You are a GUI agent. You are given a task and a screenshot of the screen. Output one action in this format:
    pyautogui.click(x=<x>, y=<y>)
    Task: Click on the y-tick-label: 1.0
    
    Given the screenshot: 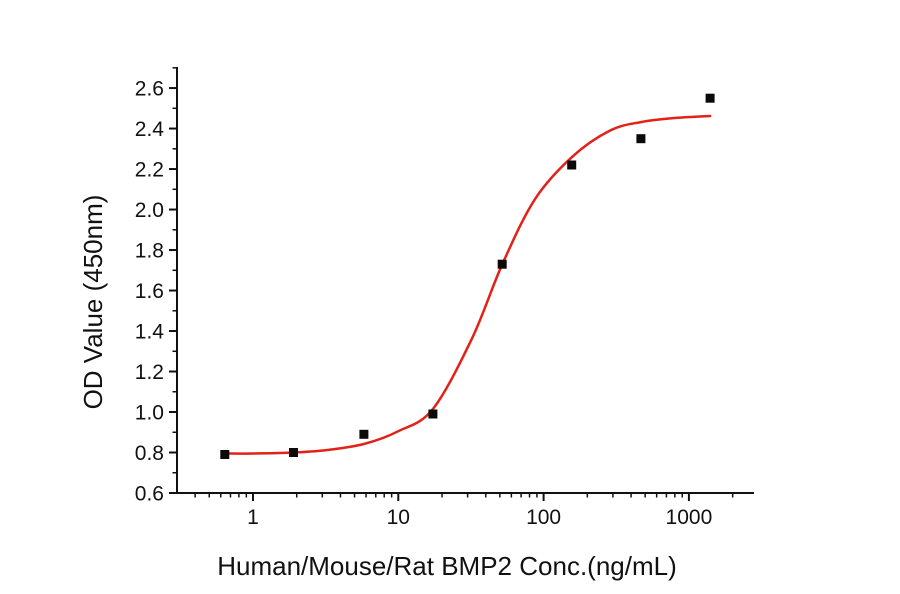 What is the action you would take?
    pyautogui.click(x=149, y=413)
    